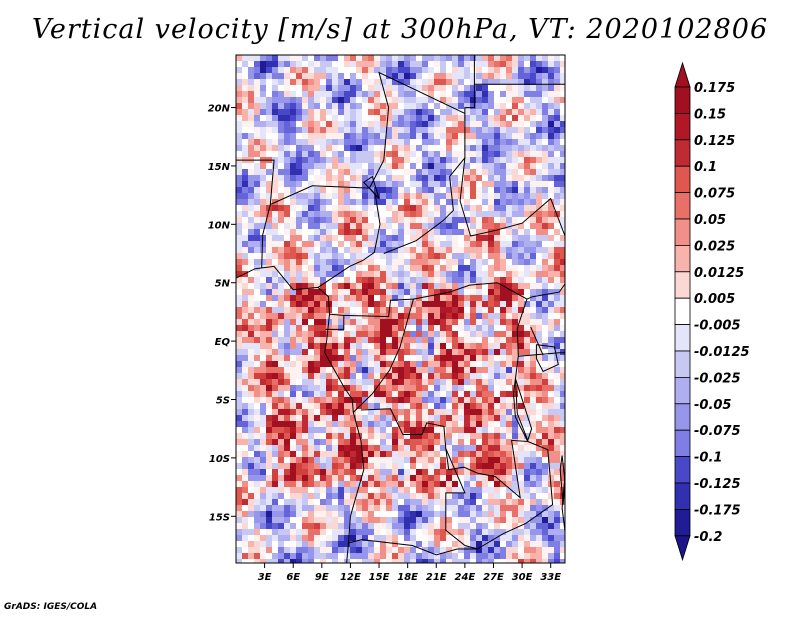 Image resolution: width=800 pixels, height=618 pixels. Describe the element at coordinates (322, 577) in the screenshot. I see `lon-tick-label: 9E` at that location.